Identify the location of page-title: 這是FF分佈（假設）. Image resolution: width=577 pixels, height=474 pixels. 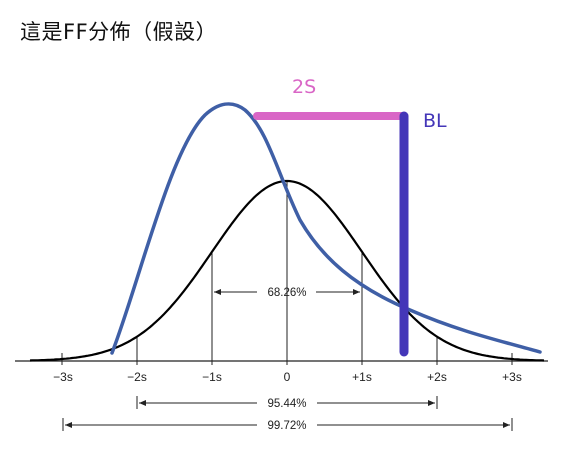
(119, 32).